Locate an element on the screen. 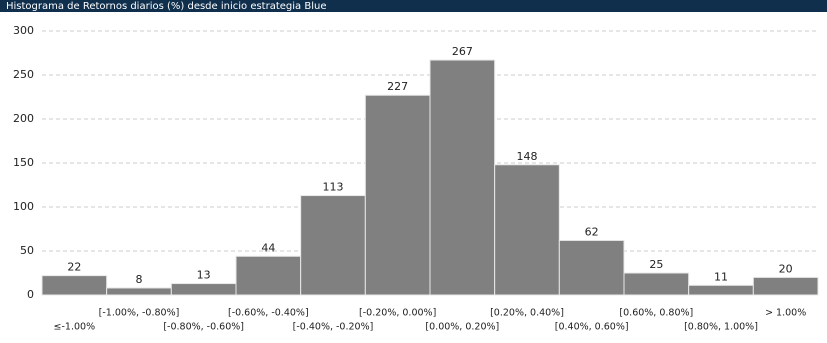 The height and width of the screenshot is (343, 827). y-tick-label: 250 is located at coordinates (23, 74).